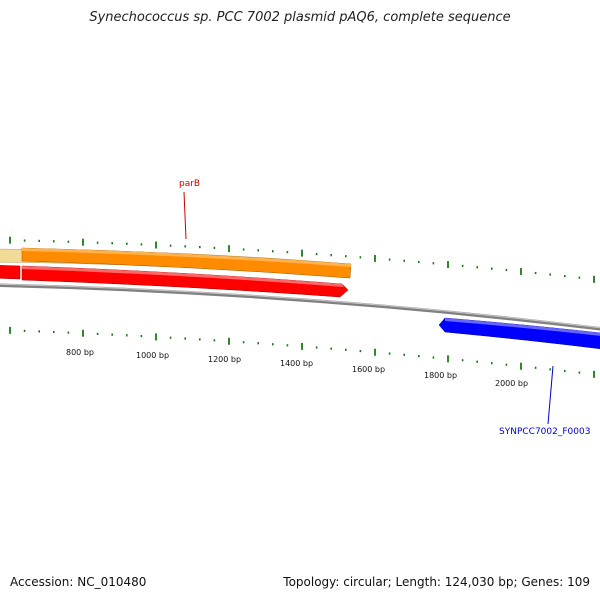 Image resolution: width=600 pixels, height=600 pixels. I want to click on gene-SYNPCC7002_F0003-label: SYNPCC7002_F0003, so click(544, 432).